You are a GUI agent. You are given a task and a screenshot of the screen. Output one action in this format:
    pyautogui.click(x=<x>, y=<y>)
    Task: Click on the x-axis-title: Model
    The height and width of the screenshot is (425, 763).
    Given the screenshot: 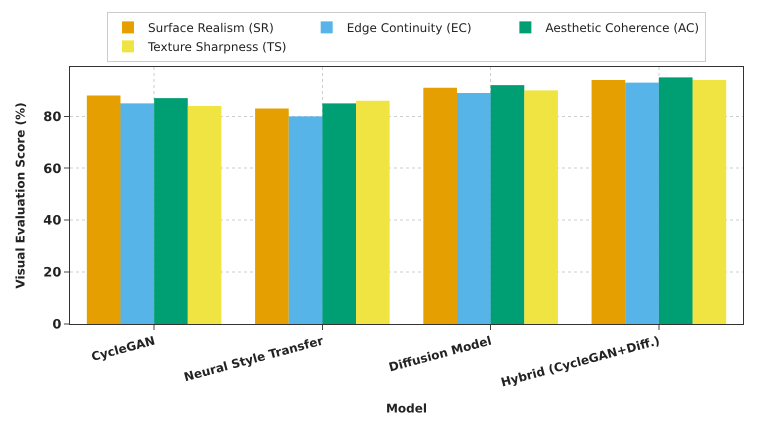 What is the action you would take?
    pyautogui.click(x=407, y=408)
    